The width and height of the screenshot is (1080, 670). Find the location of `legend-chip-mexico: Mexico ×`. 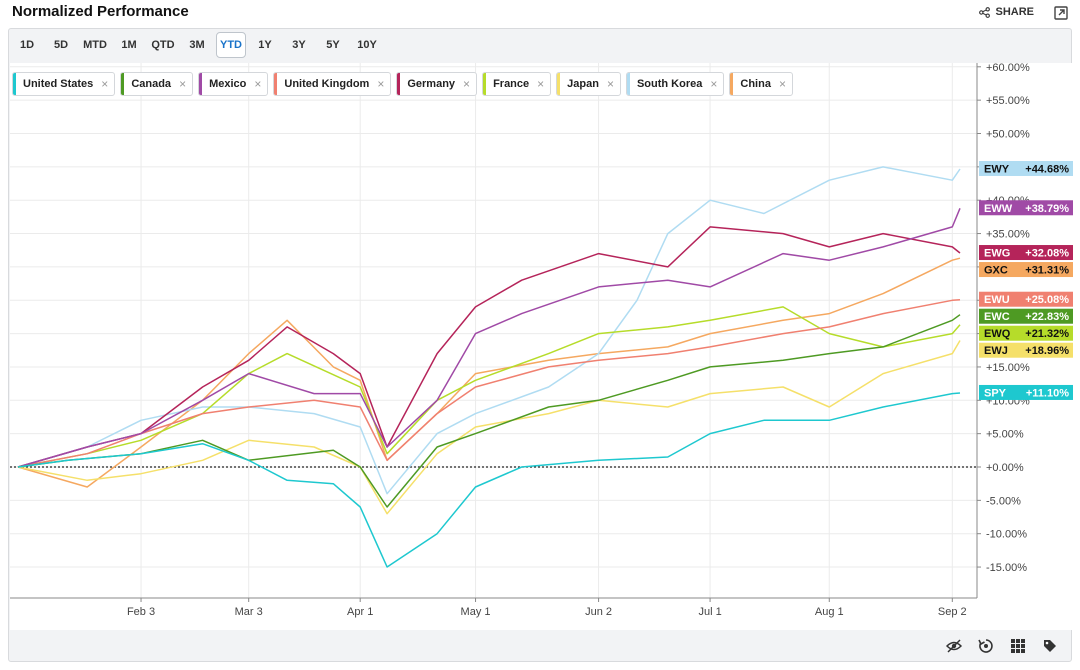

legend-chip-mexico: Mexico × is located at coordinates (233, 84).